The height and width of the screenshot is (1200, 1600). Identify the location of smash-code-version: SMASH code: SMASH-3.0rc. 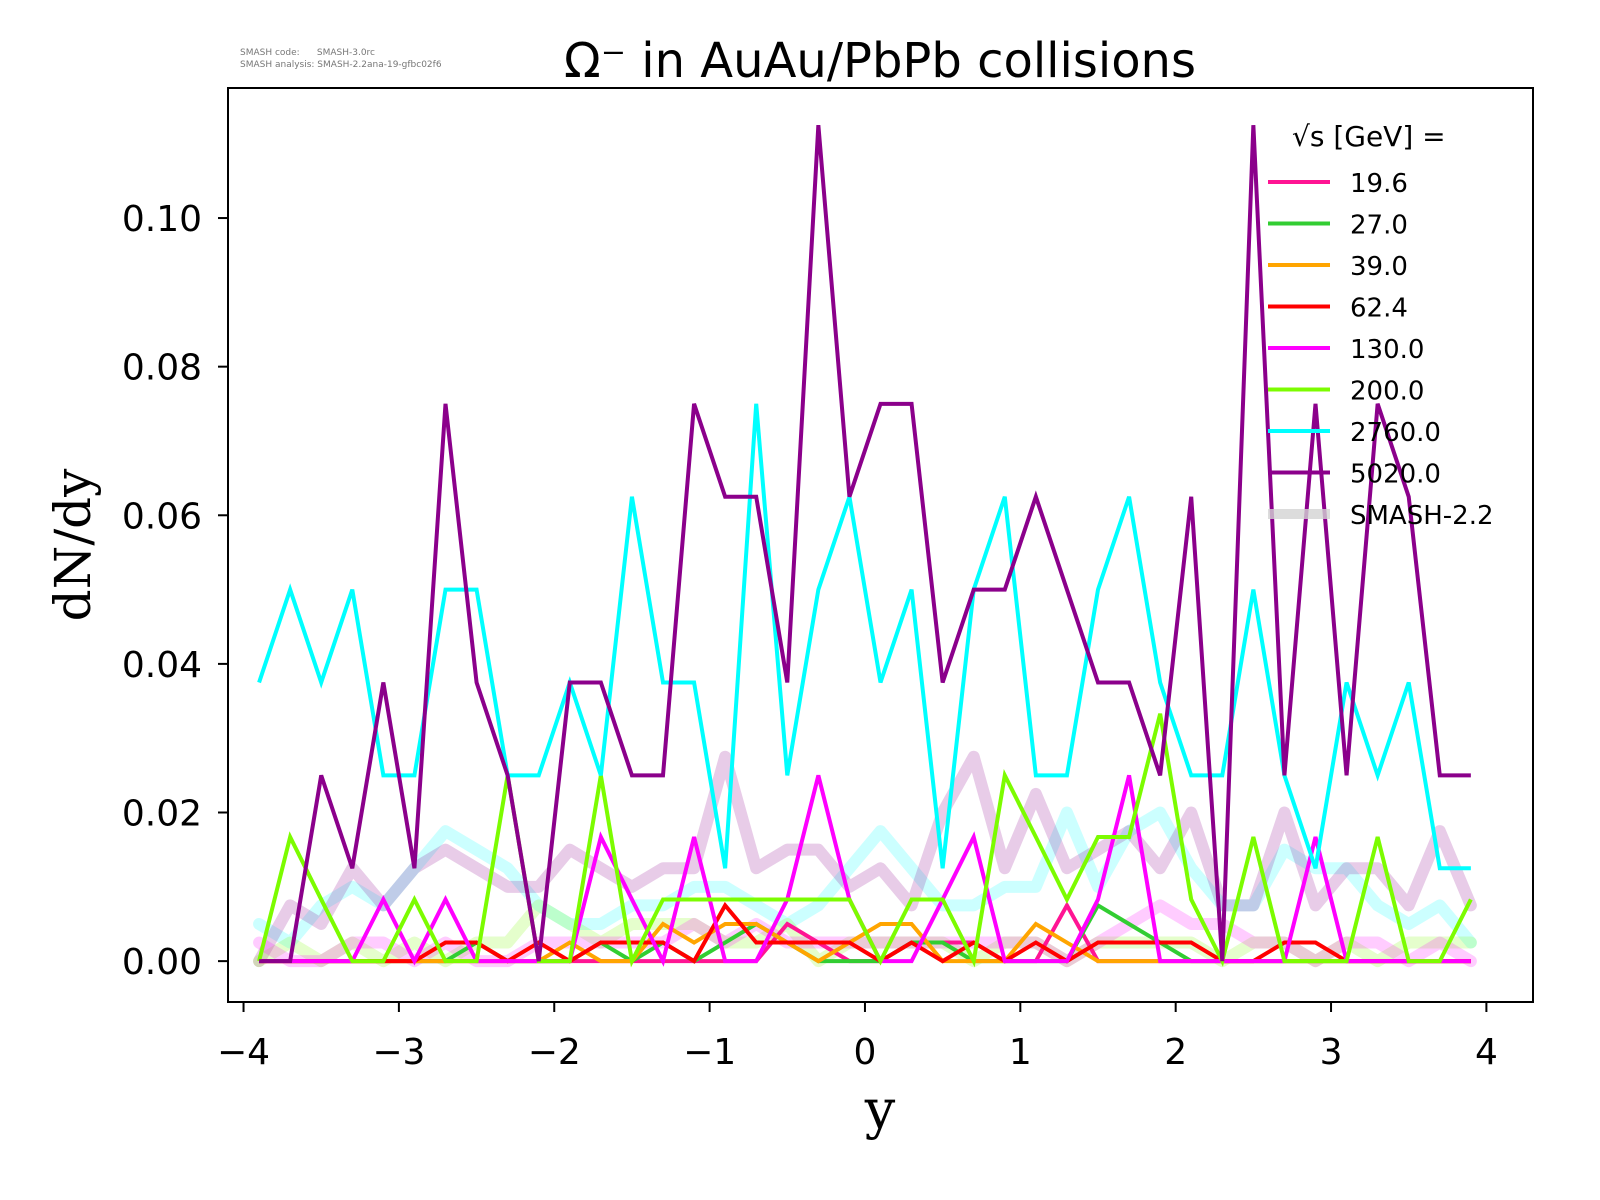
(308, 53).